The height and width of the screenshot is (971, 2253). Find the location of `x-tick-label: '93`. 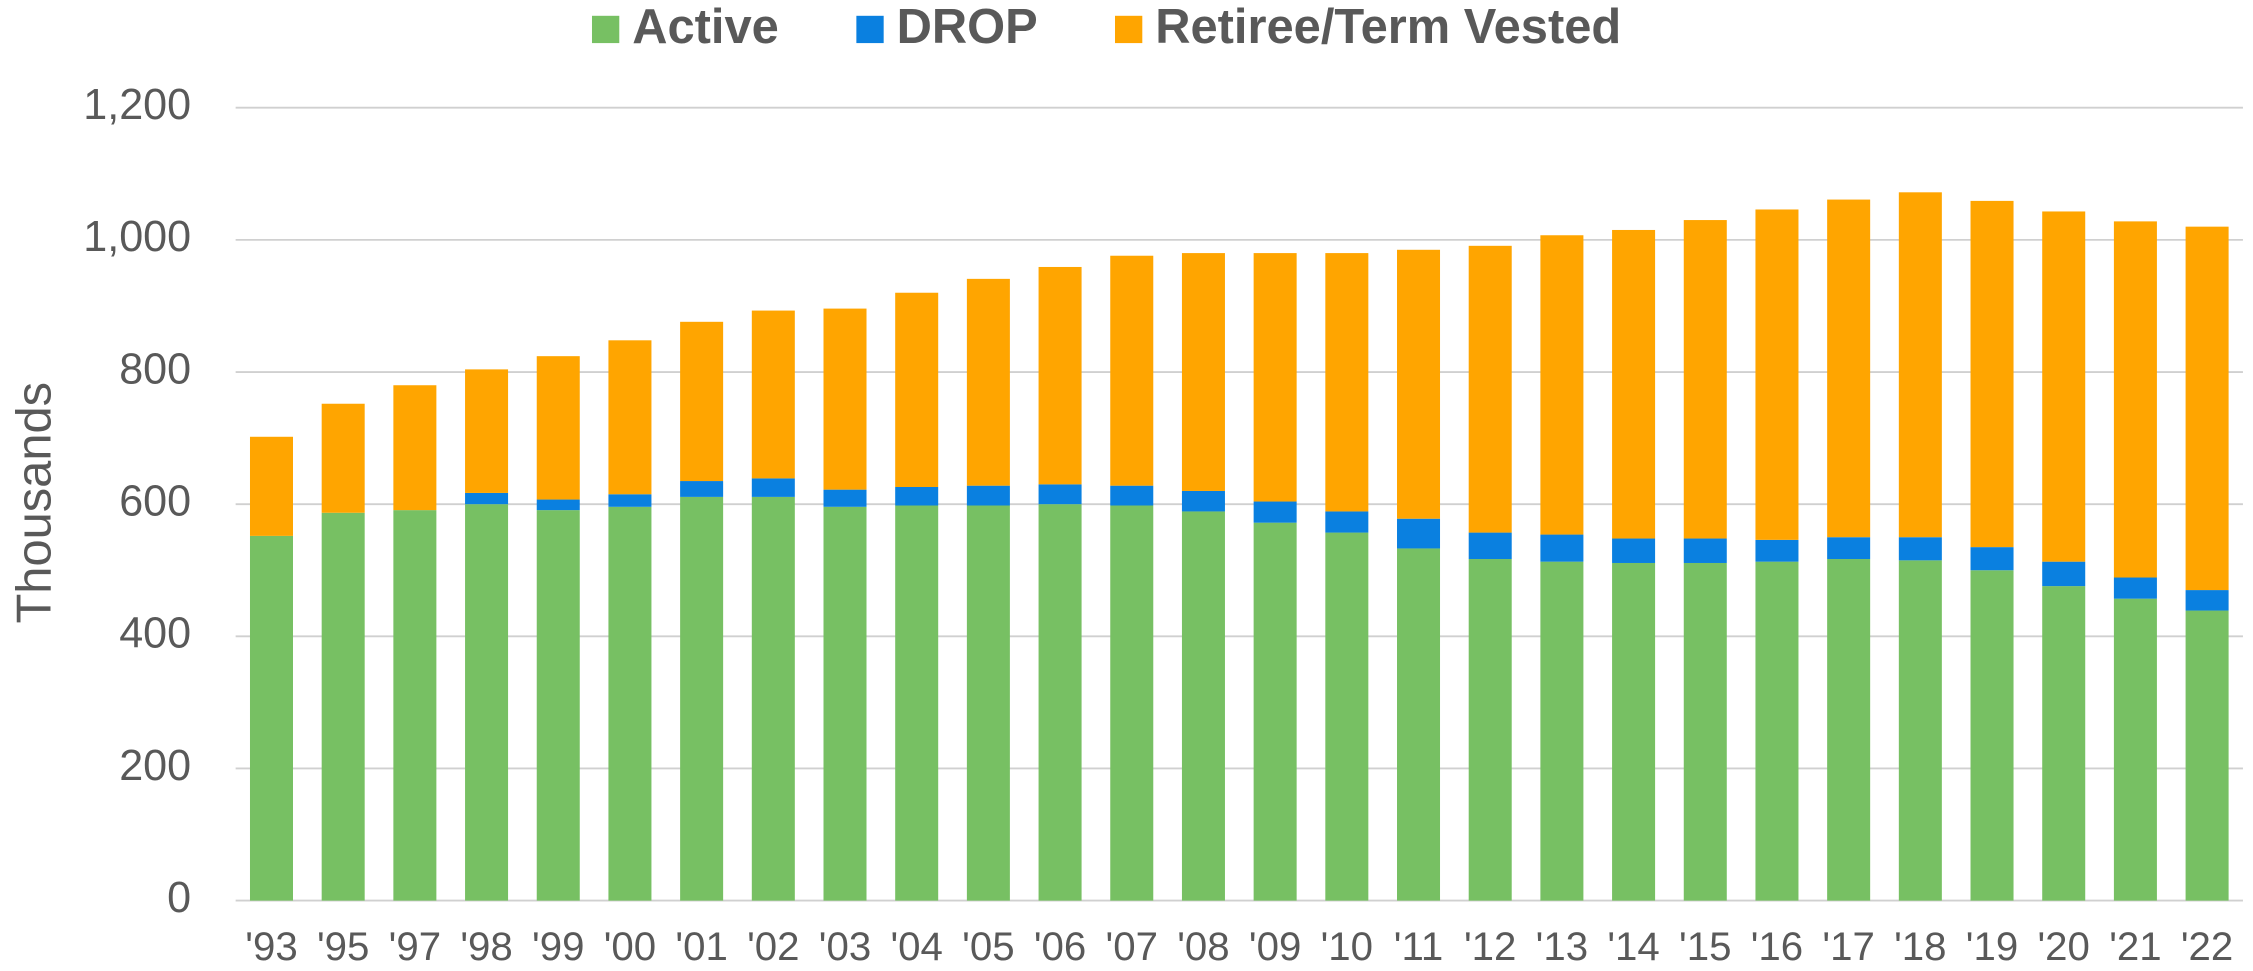

x-tick-label: '93 is located at coordinates (271, 946).